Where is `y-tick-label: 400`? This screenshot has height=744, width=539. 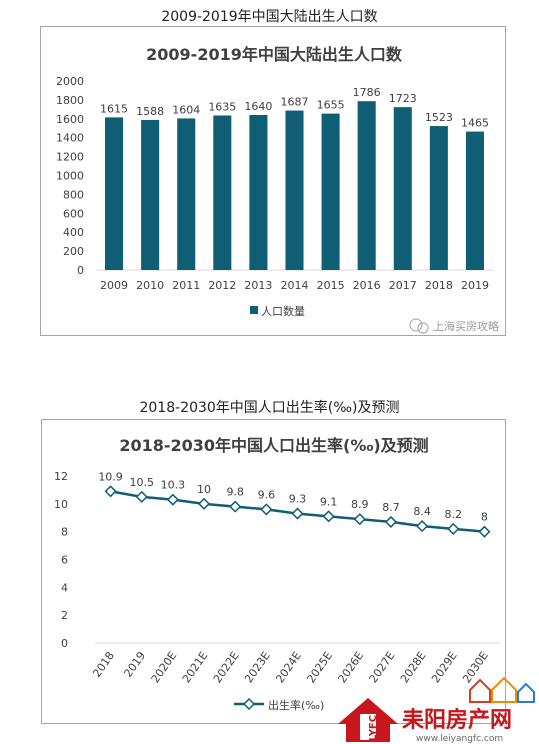 y-tick-label: 400 is located at coordinates (73, 232).